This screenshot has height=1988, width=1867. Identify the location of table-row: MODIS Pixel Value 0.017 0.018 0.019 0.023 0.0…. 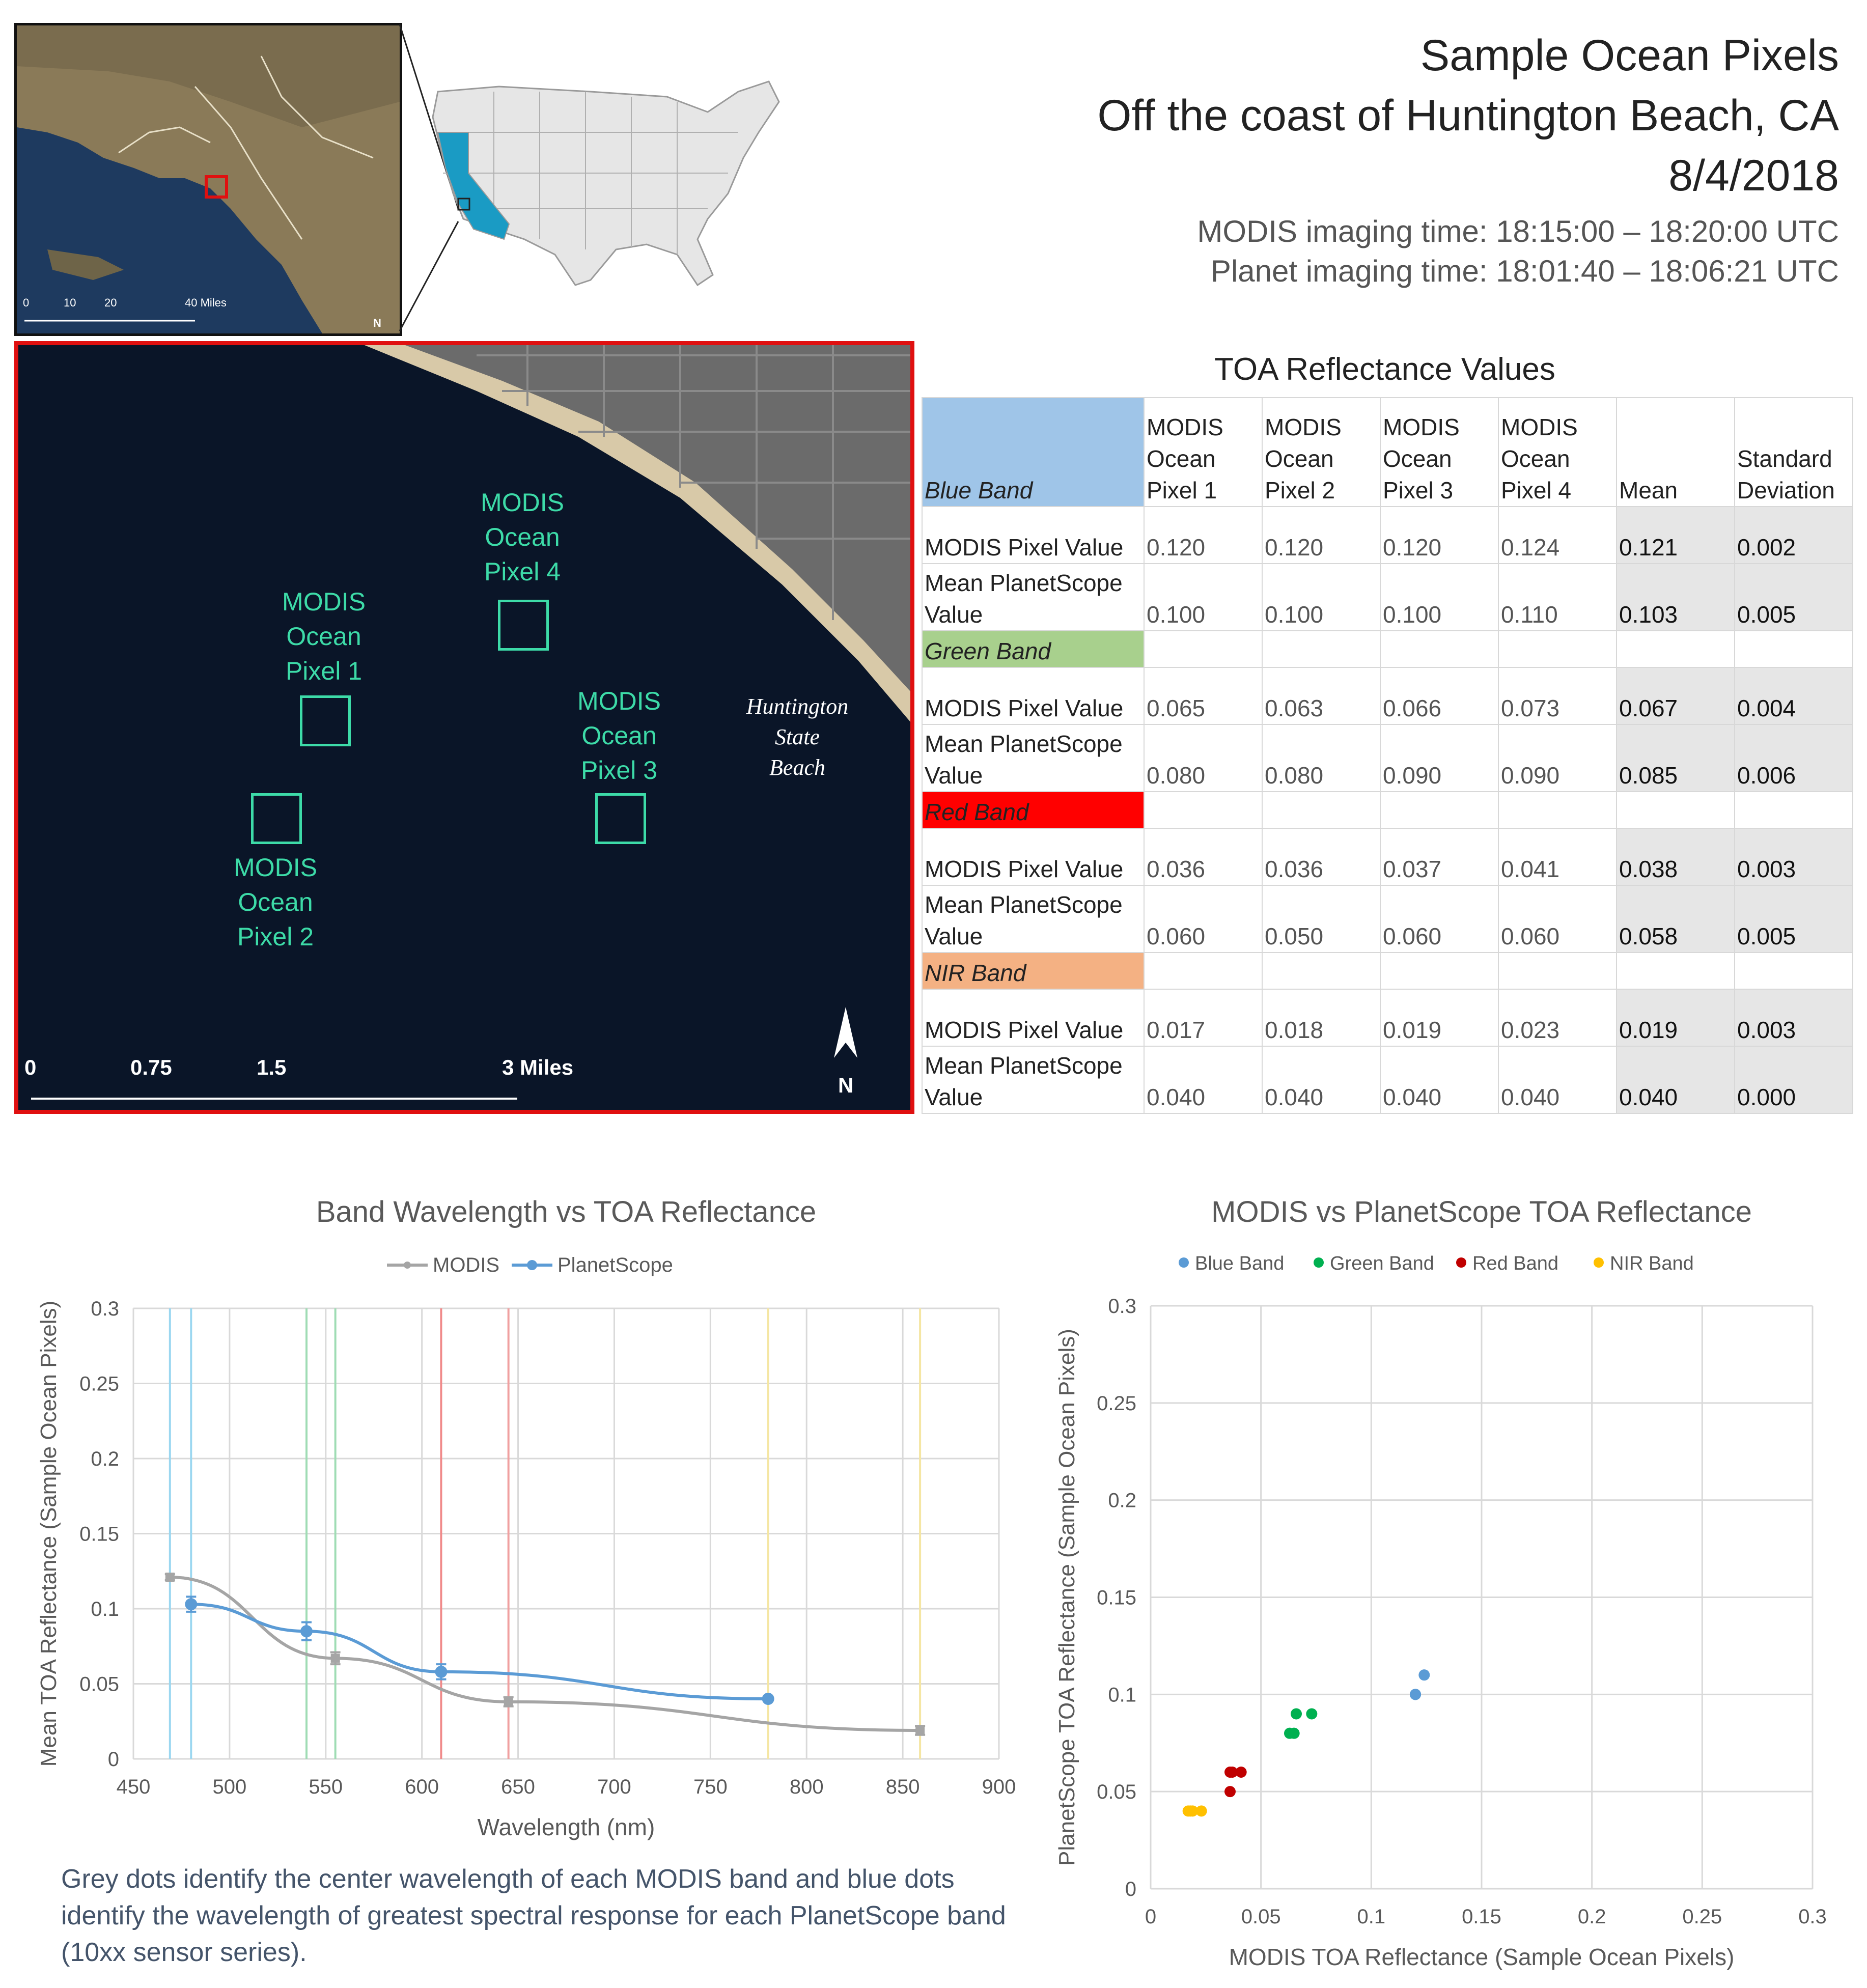
(1387, 1018).